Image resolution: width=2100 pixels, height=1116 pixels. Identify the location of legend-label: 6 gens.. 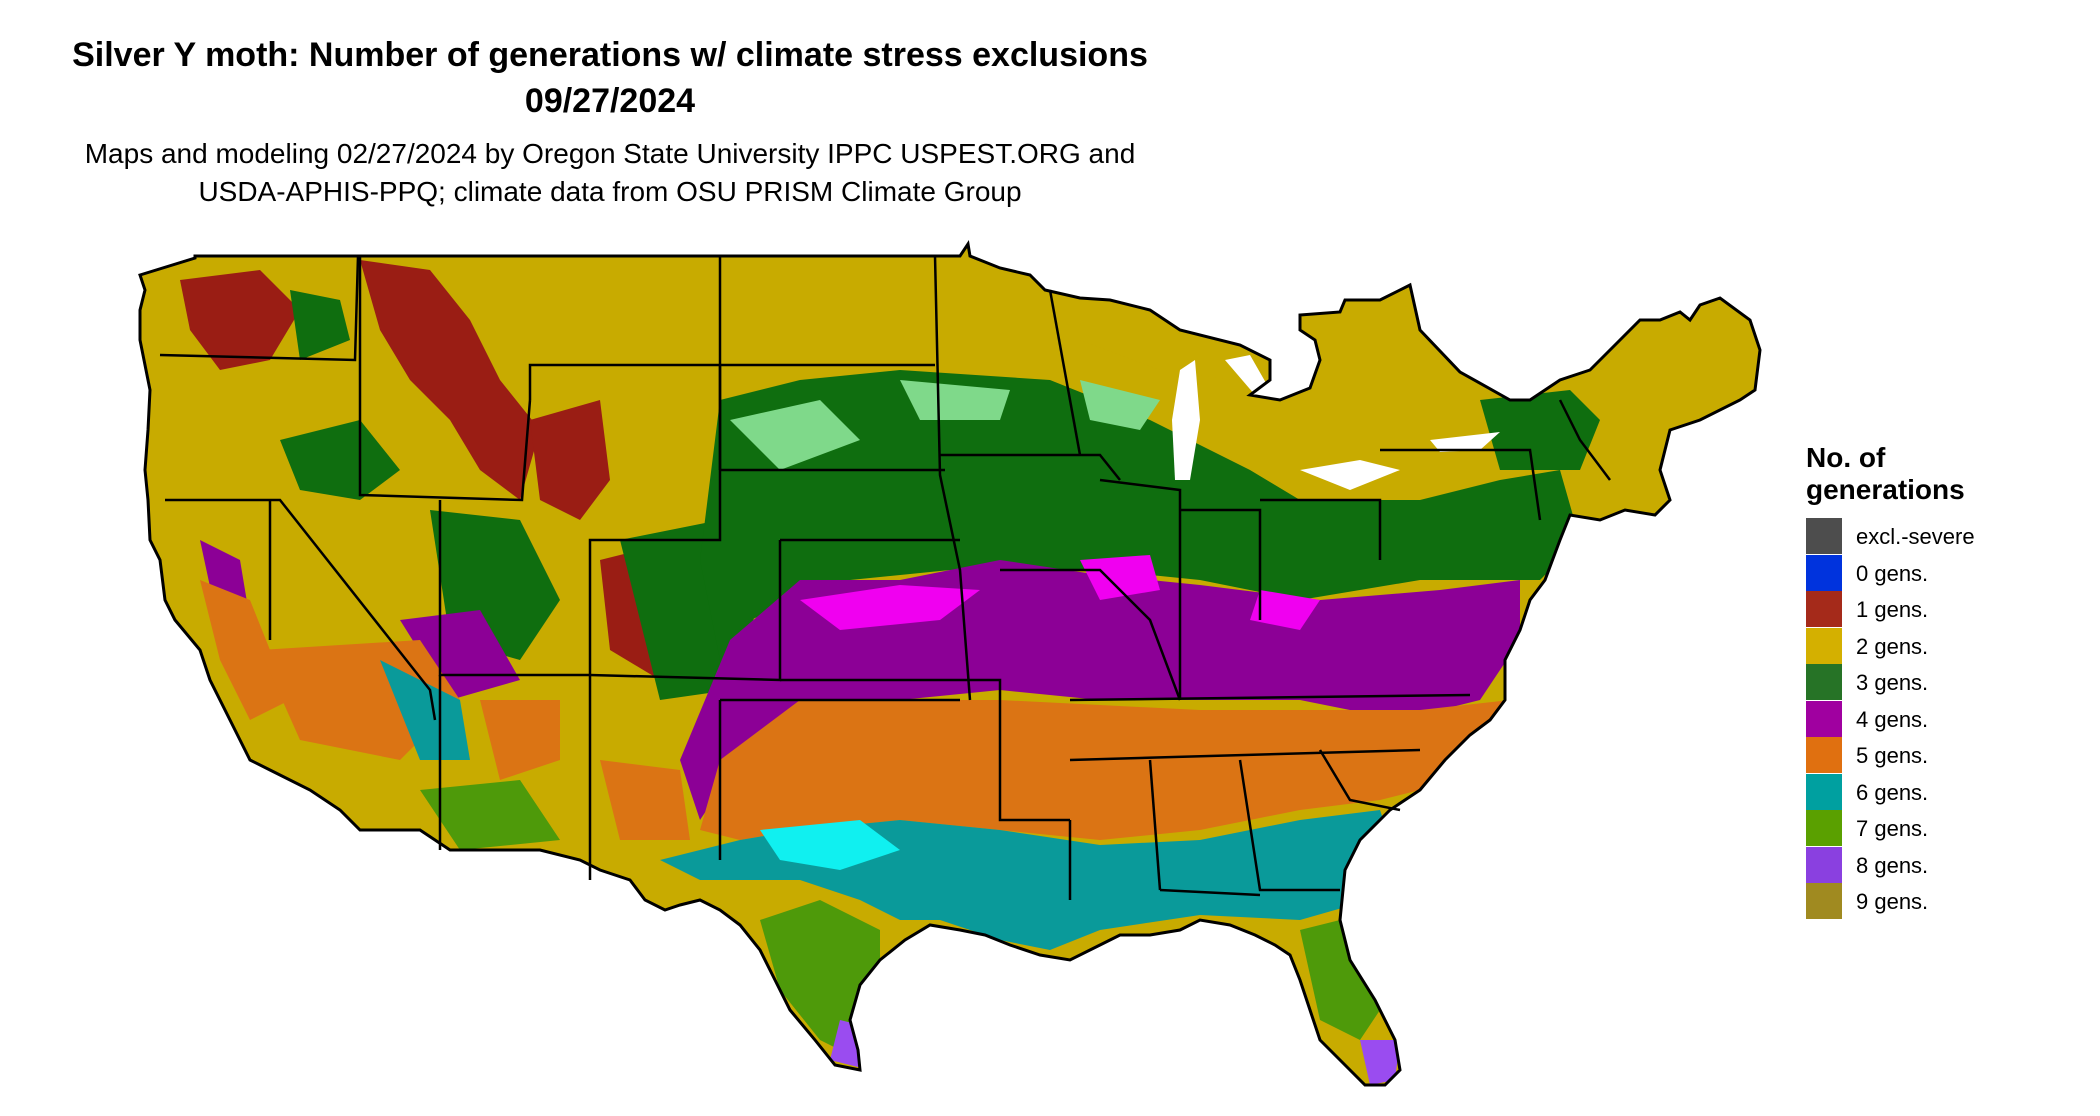
(1892, 792).